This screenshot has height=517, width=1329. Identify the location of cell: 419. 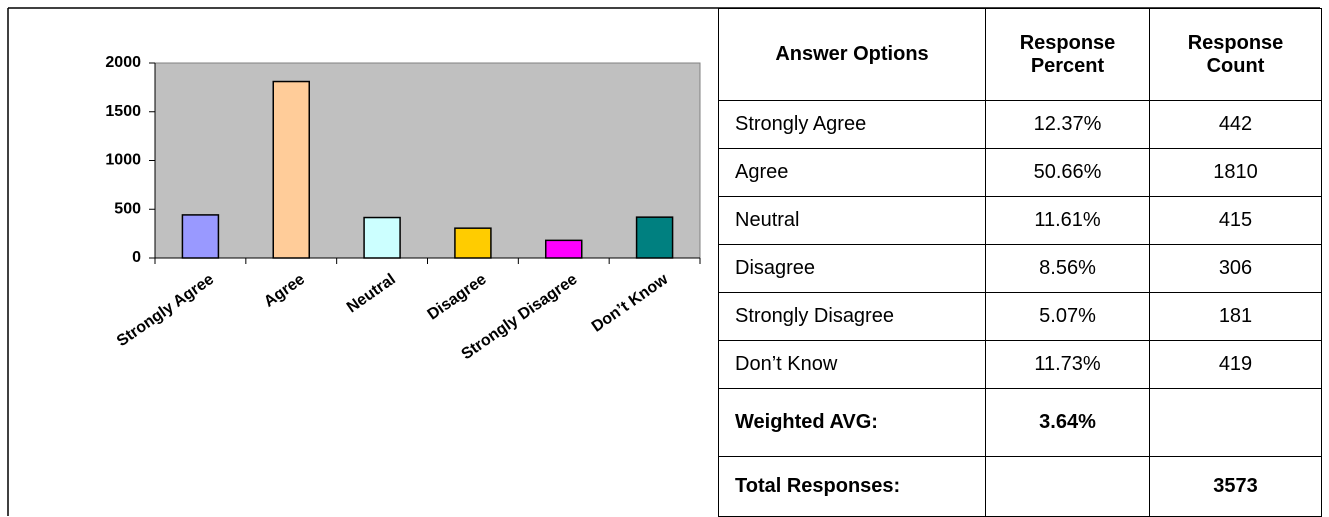
(1235, 364).